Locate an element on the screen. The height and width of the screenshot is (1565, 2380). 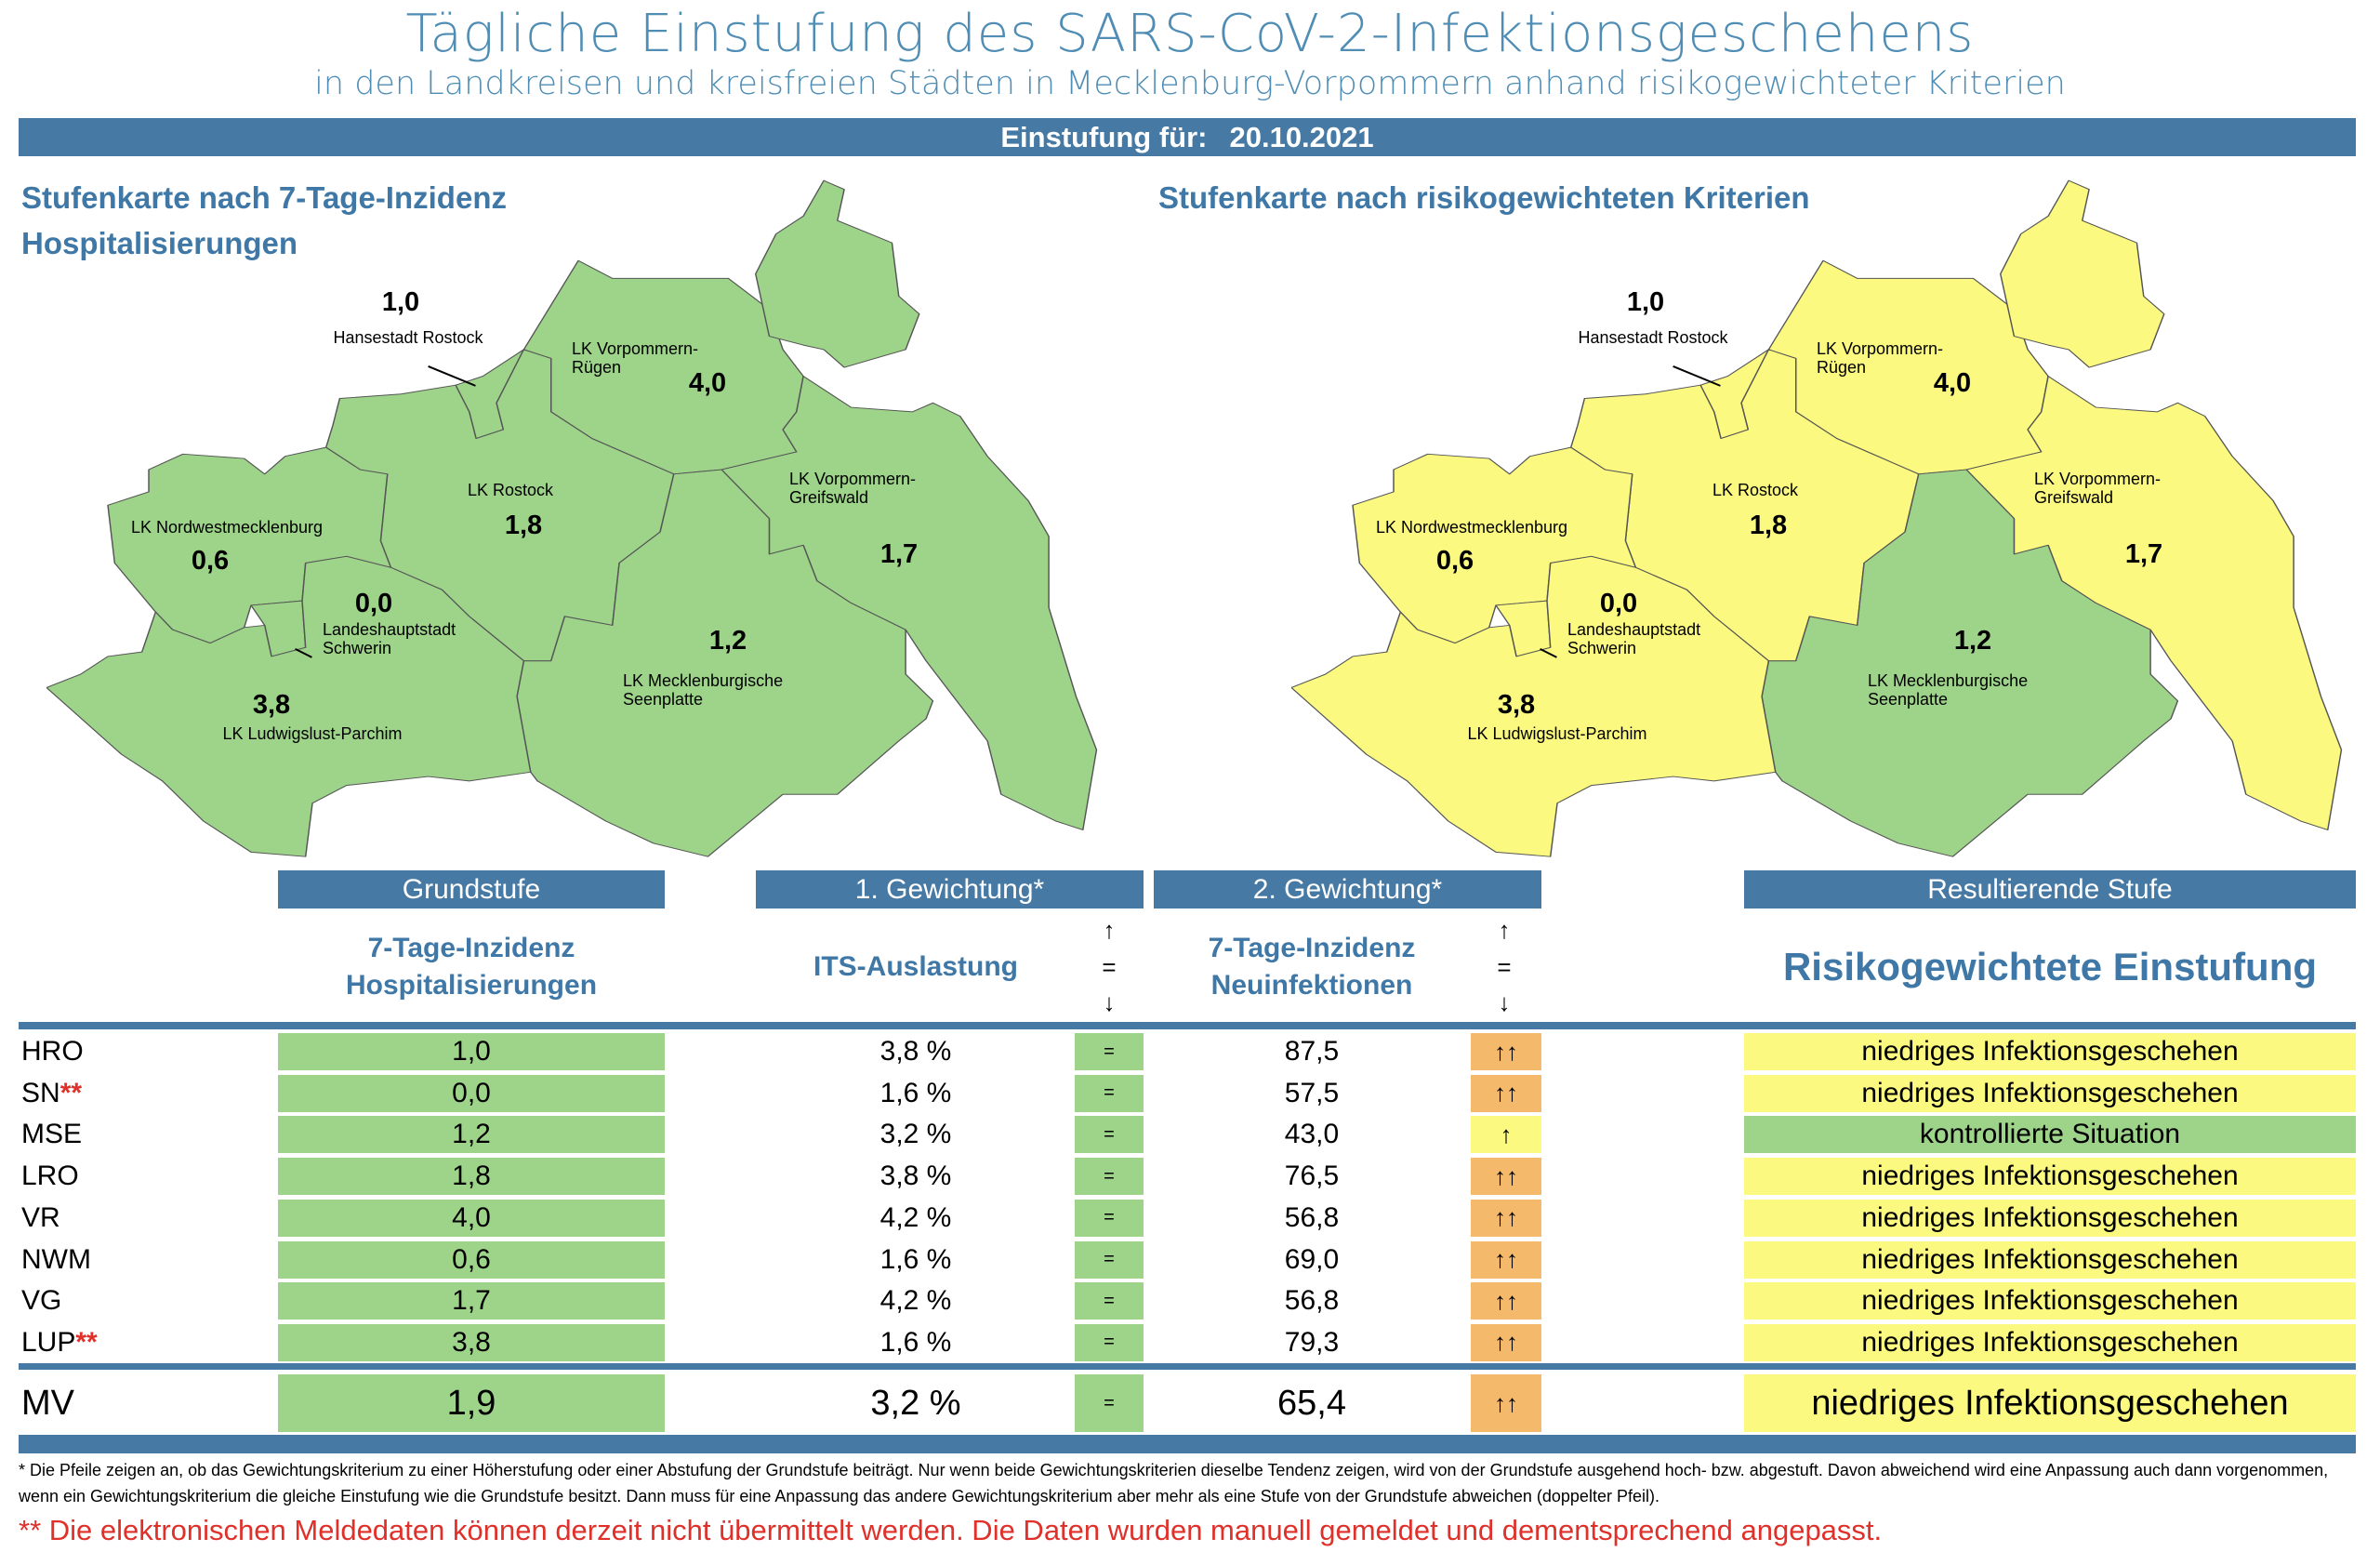
grundstufe-cell: 0,0 is located at coordinates (471, 1093).